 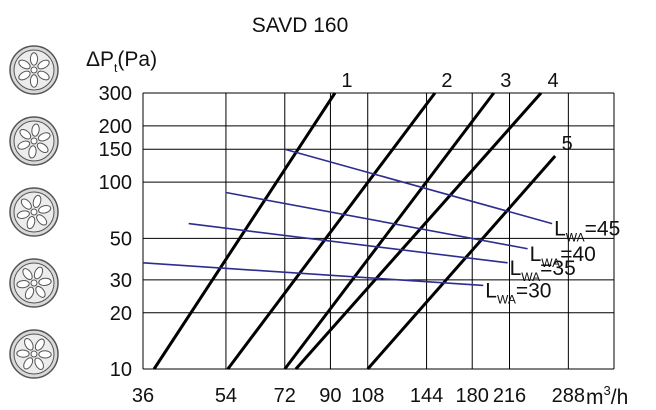 What do you see at coordinates (534, 290) in the screenshot?
I see `sound-label-value: =30` at bounding box center [534, 290].